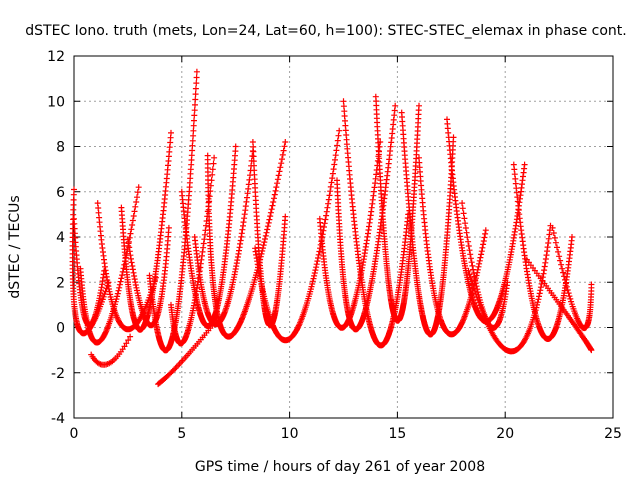  I want to click on x-tick-label: 10, so click(290, 434).